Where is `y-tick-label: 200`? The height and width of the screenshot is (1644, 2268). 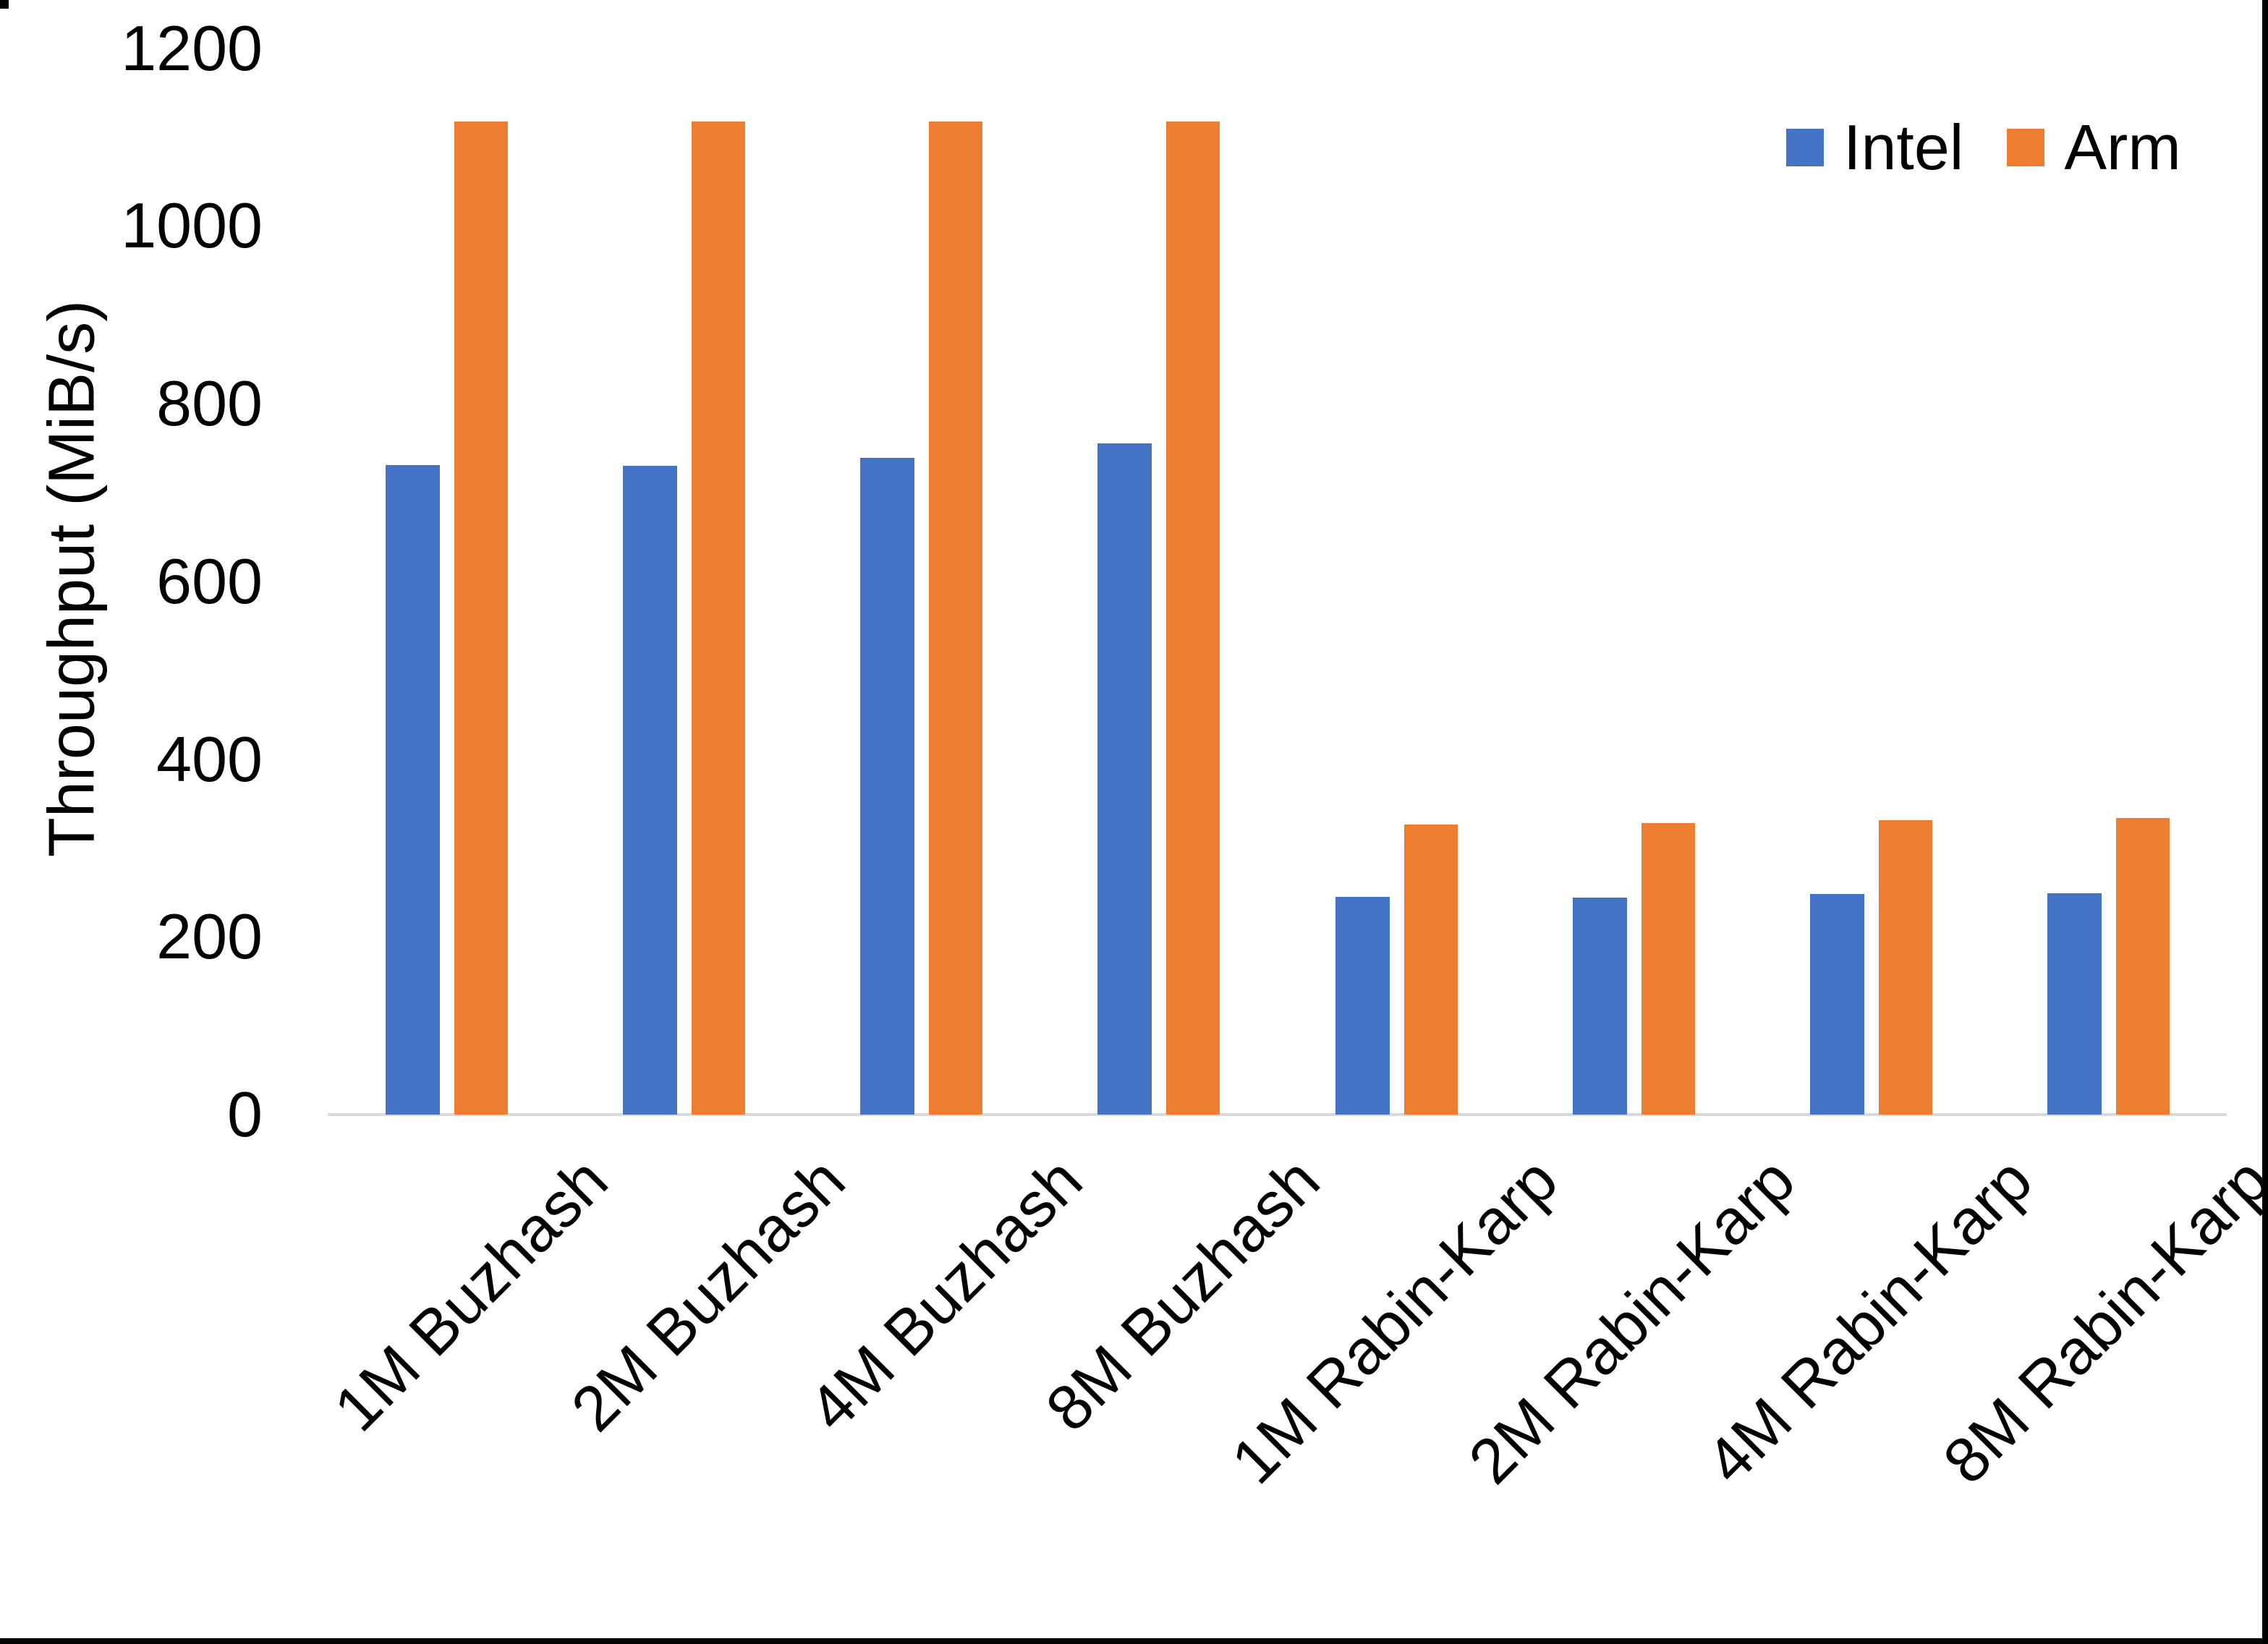 y-tick-label: 200 is located at coordinates (209, 936).